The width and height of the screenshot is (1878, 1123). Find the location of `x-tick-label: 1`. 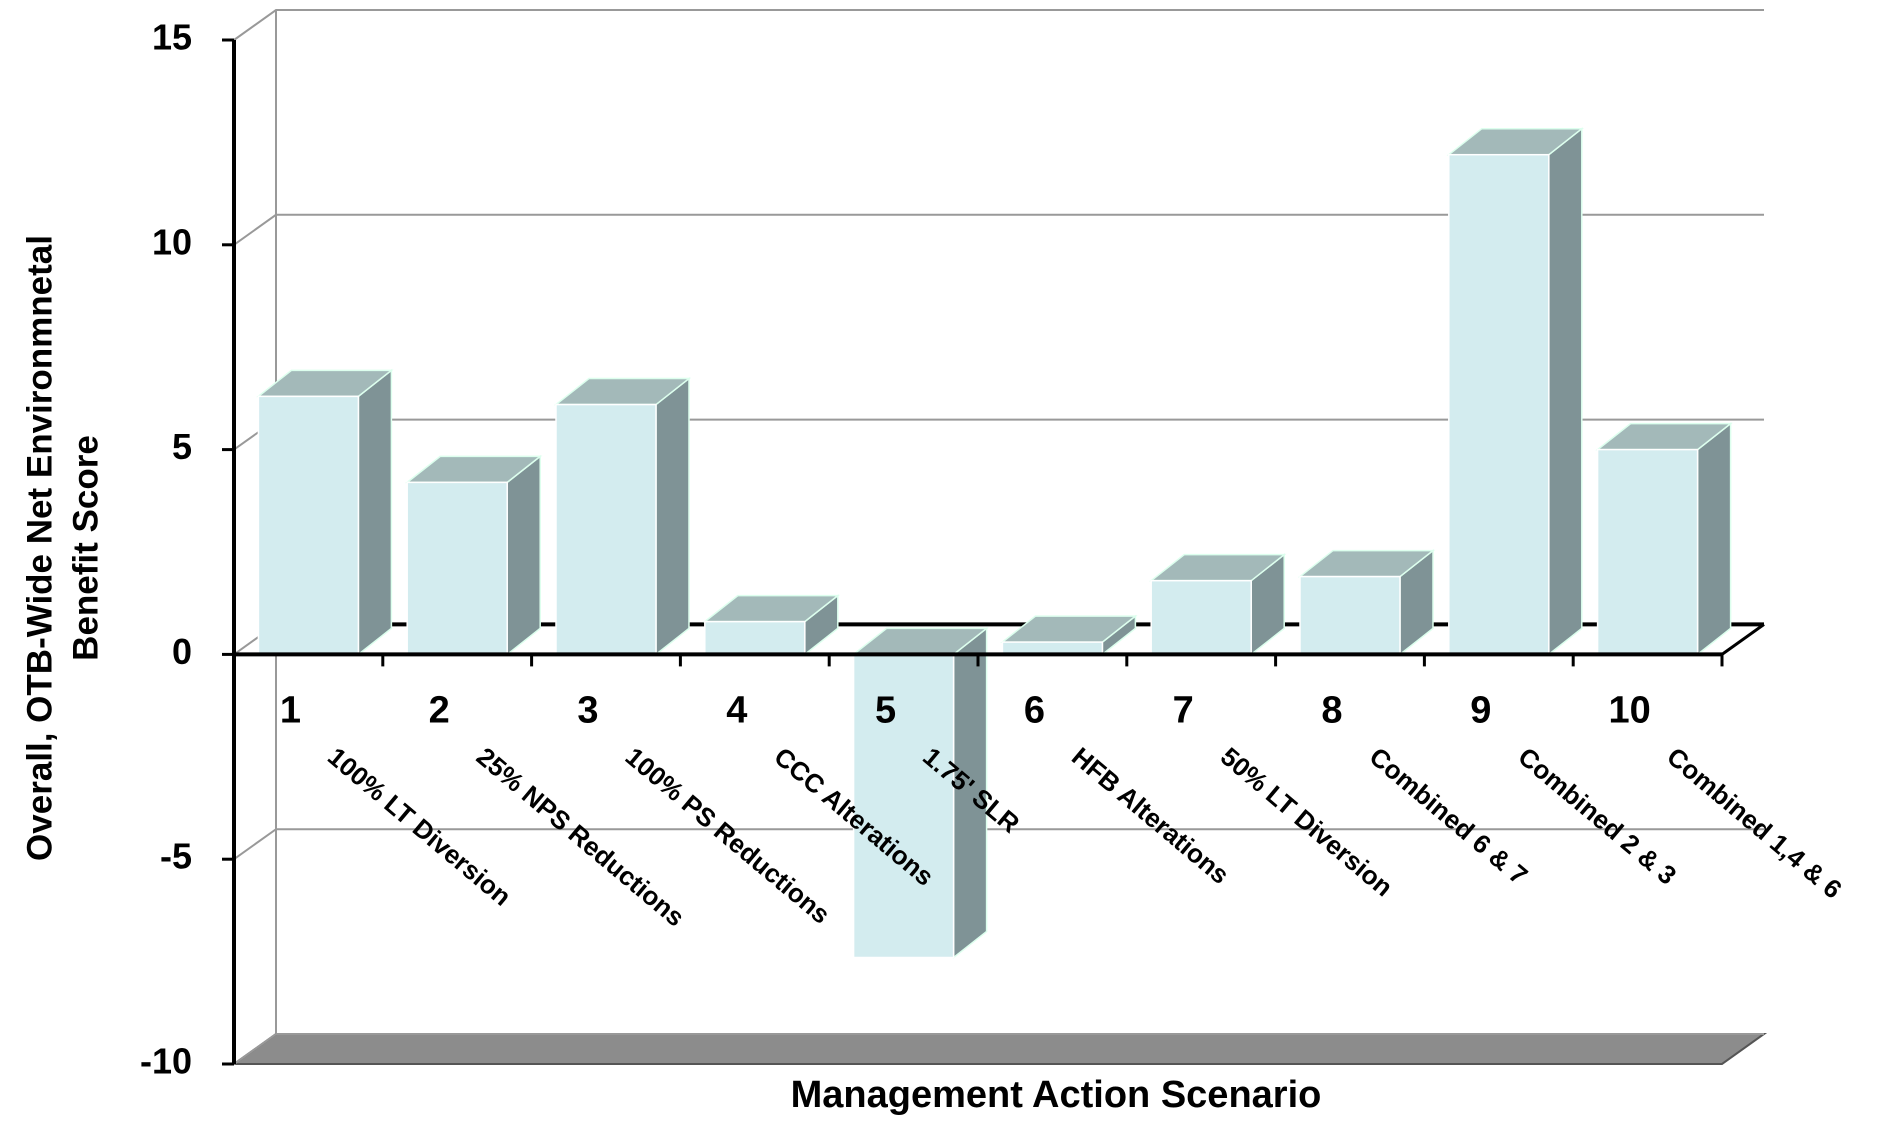

x-tick-label: 1 is located at coordinates (290, 710).